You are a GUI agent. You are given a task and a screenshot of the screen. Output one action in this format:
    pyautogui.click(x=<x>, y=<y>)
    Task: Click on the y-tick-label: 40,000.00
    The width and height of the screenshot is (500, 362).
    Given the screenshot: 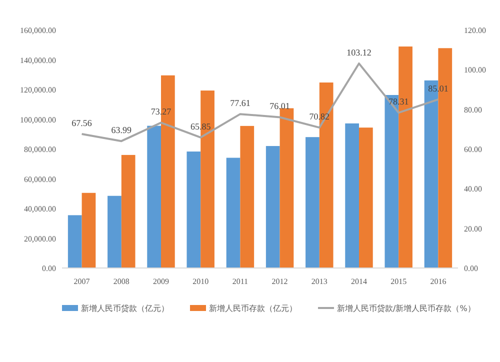 What is the action you would take?
    pyautogui.click(x=40, y=209)
    